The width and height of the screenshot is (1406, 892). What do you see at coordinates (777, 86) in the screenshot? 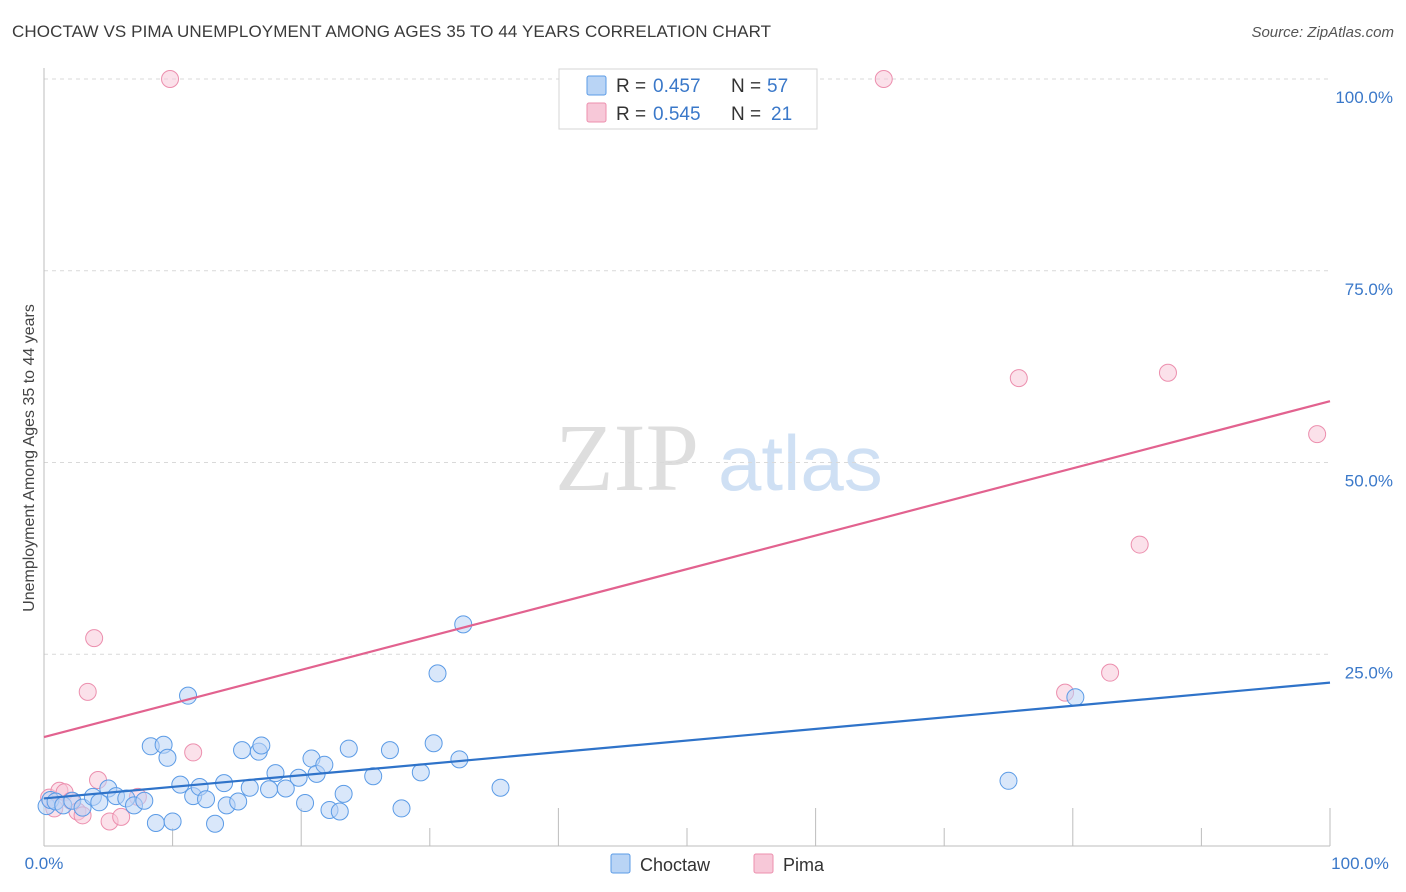
I see `choctaw-n-value: 57` at bounding box center [777, 86].